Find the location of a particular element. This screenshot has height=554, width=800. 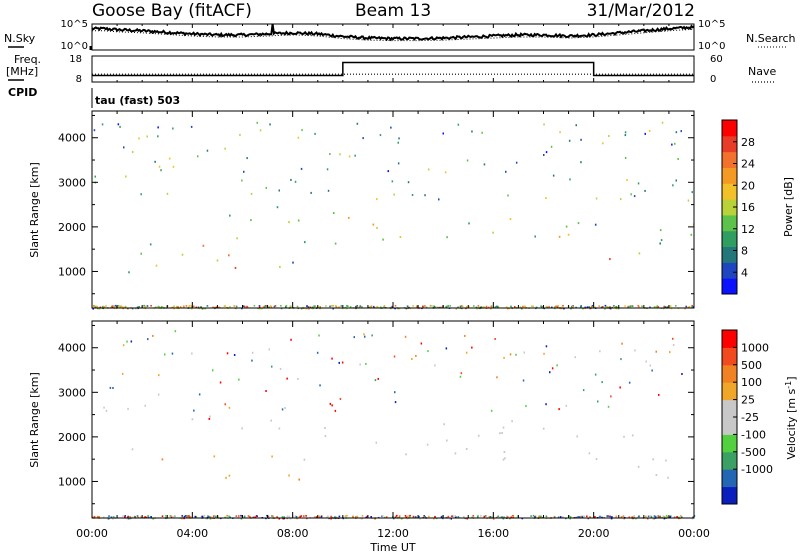

xaxis-label: Time UT is located at coordinates (392, 547).